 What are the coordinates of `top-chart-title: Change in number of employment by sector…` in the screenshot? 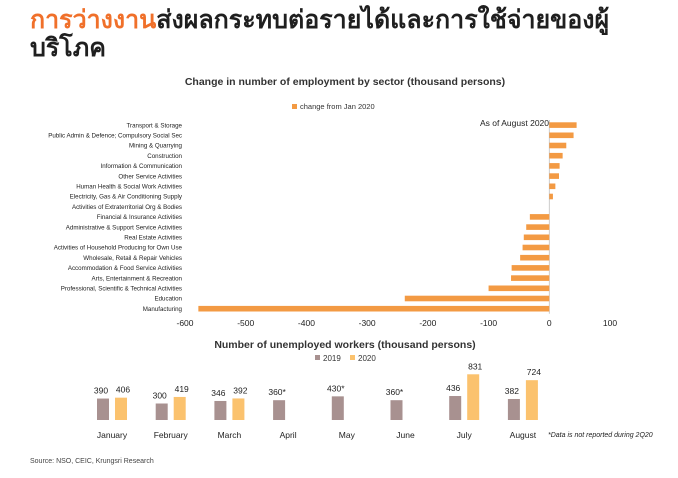 It's located at (345, 82).